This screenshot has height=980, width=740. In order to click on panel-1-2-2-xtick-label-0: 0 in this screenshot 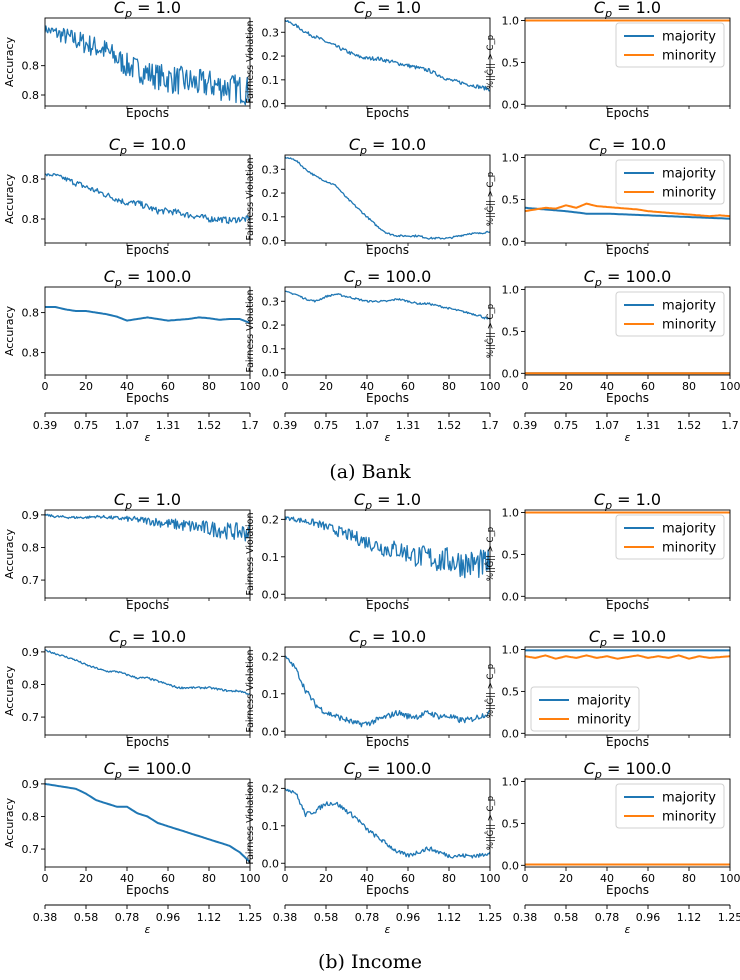, I will do `click(525, 878)`.